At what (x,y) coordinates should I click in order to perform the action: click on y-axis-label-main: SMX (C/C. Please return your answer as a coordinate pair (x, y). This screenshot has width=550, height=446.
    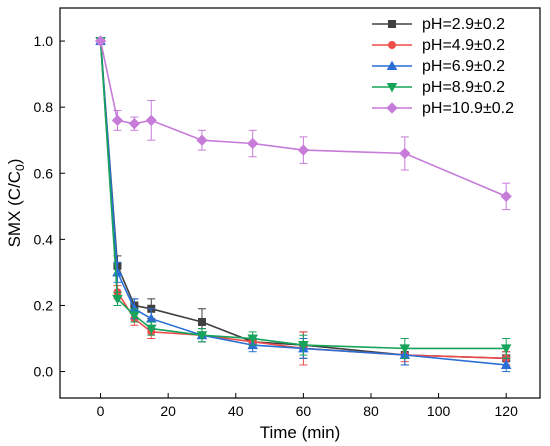
    Looking at the image, I should click on (14, 209).